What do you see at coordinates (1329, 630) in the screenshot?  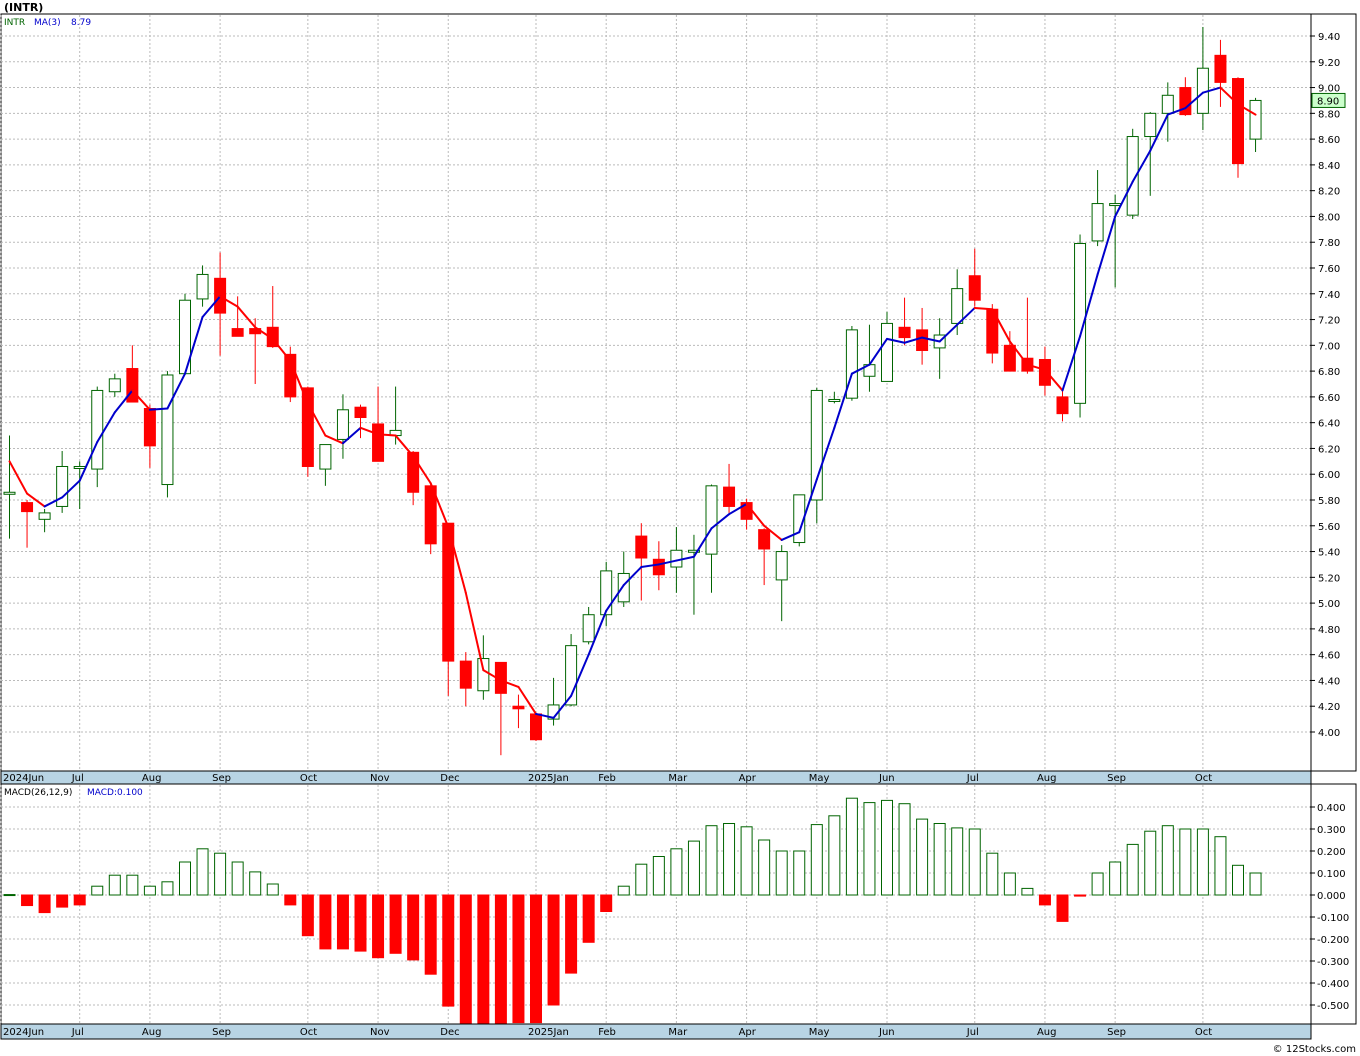 I see `price-tick-label: 4.80` at bounding box center [1329, 630].